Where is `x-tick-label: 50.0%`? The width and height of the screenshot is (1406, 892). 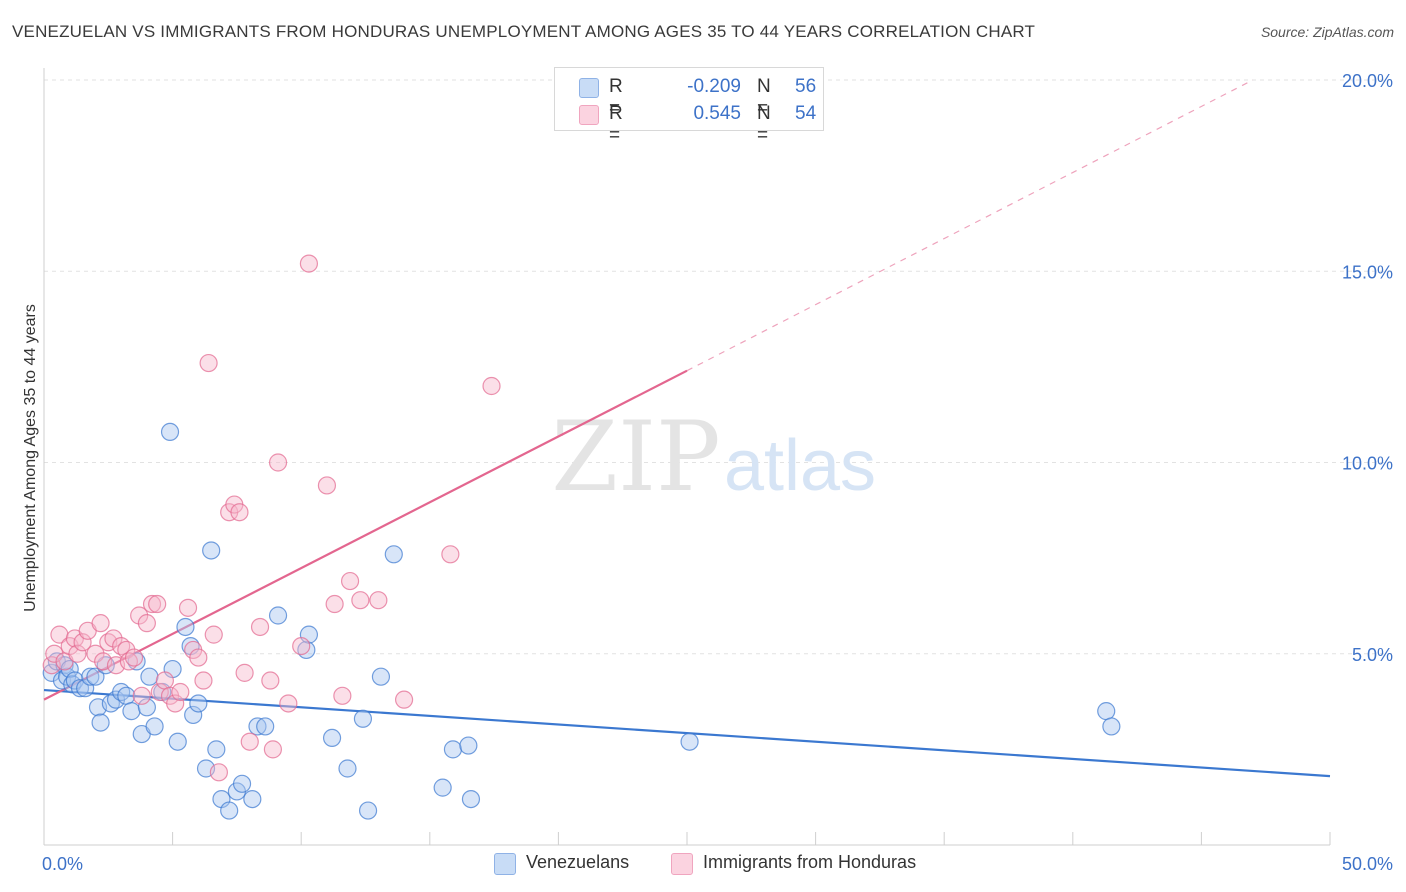 x-tick-label: 50.0% is located at coordinates (1367, 864).